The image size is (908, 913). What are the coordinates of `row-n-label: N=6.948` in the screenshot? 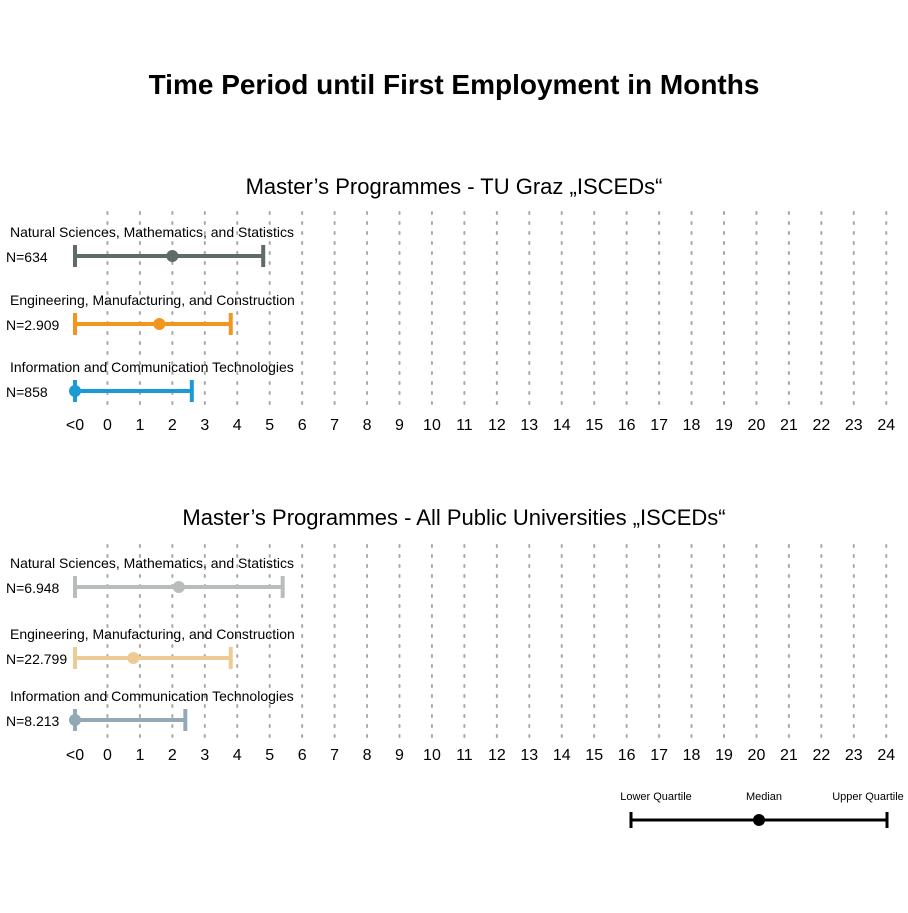 It's located at (33, 588).